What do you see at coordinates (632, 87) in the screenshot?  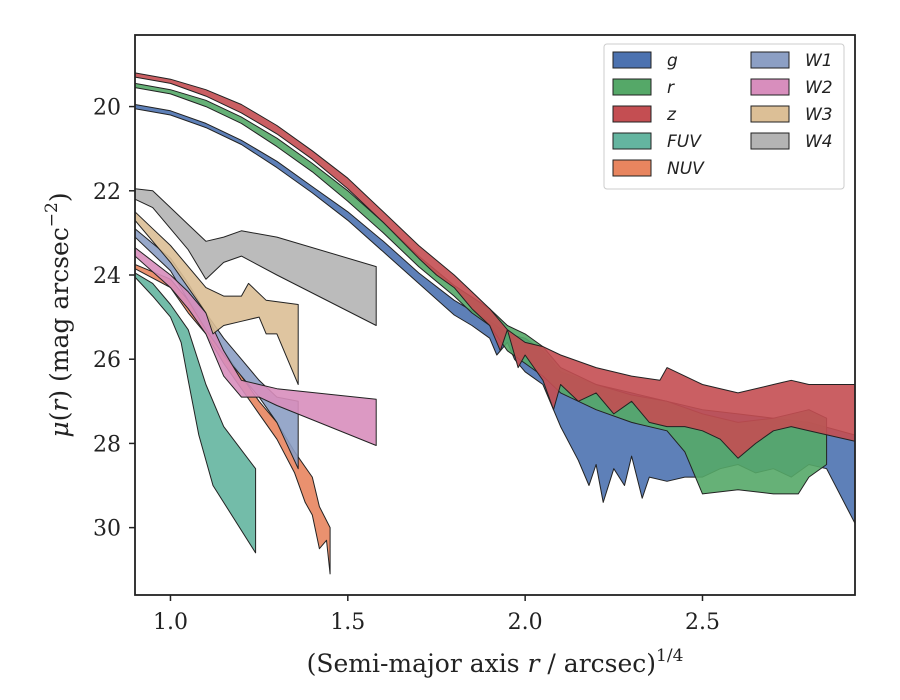 I see `legend-swatch-r` at bounding box center [632, 87].